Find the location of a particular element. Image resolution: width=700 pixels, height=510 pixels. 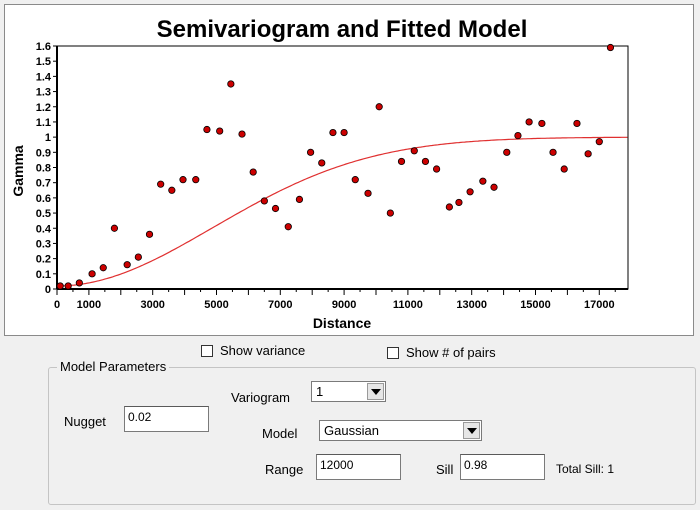

y-tick-label: 0.4 is located at coordinates (44, 229).